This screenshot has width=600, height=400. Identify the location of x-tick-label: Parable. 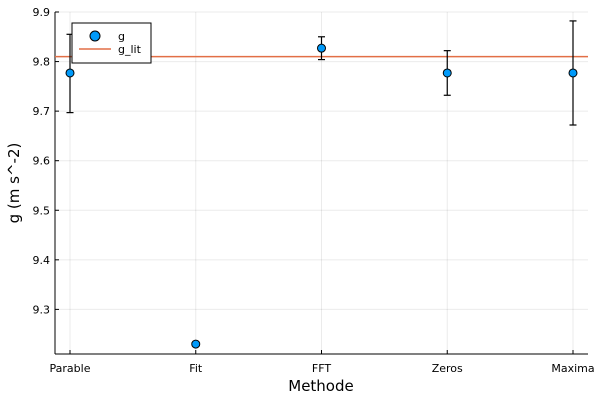
(70, 368).